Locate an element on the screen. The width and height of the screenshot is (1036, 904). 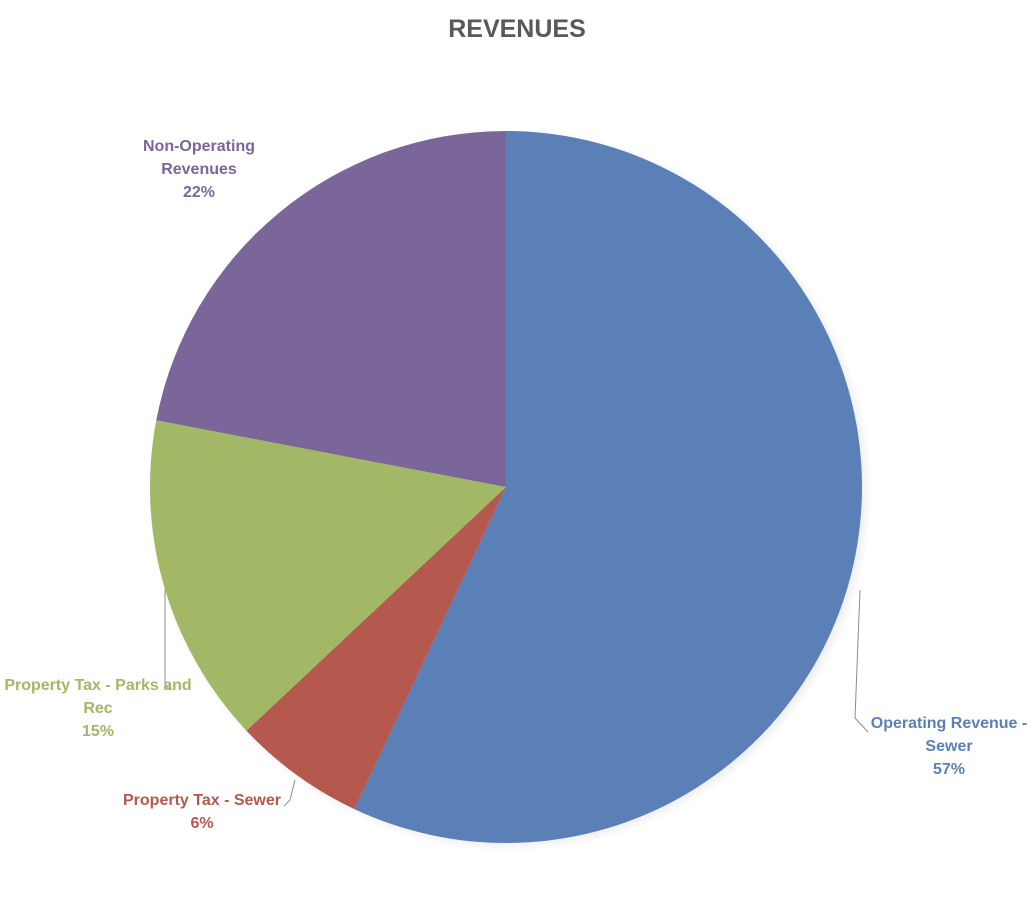
slice-name-line: Property Tax - Parks and is located at coordinates (97, 685).